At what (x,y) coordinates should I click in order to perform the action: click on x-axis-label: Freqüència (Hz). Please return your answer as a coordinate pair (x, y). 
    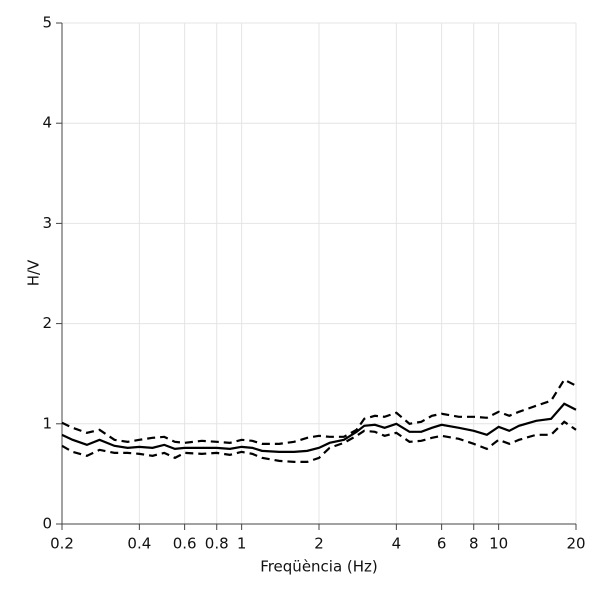
    Looking at the image, I should click on (319, 567).